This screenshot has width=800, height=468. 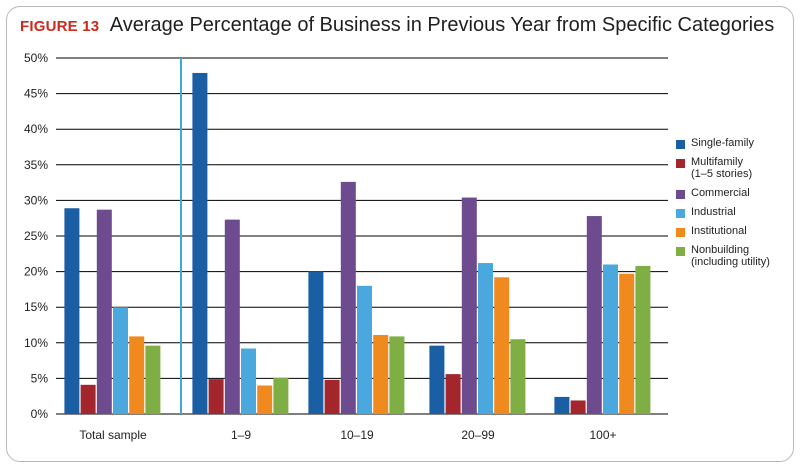 What do you see at coordinates (720, 193) in the screenshot?
I see `legend-label: Commercial` at bounding box center [720, 193].